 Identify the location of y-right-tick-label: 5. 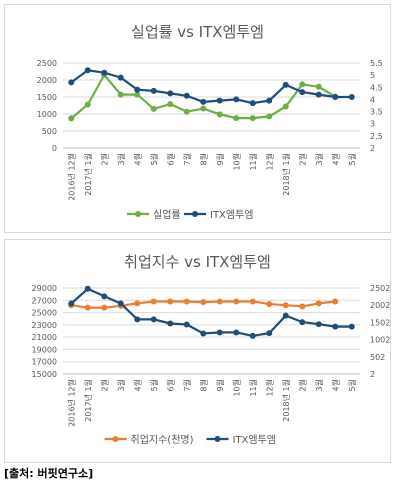
(372, 75).